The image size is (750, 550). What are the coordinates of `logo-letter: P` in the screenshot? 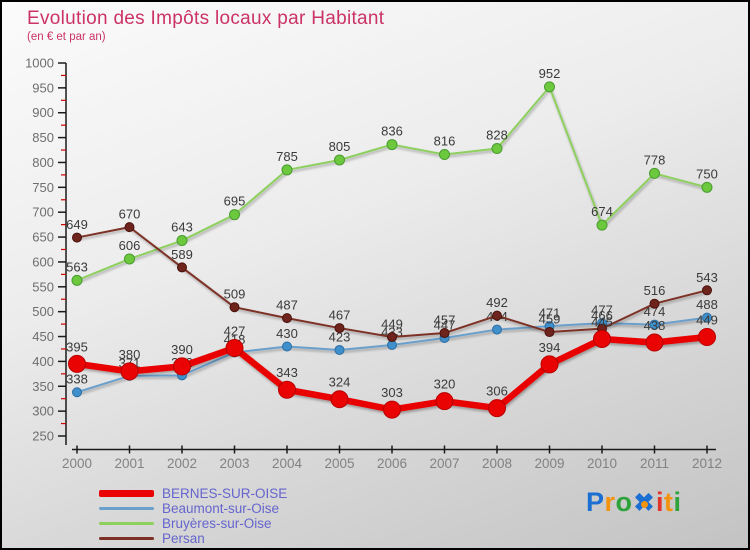 It's located at (595, 502).